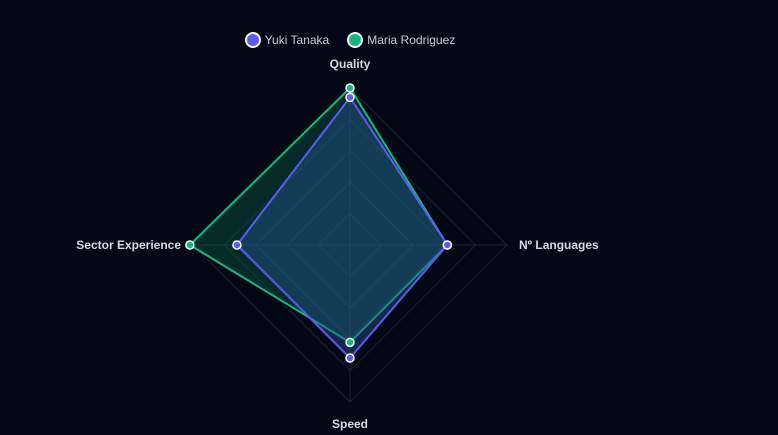 The width and height of the screenshot is (778, 435). I want to click on axis-label-quality: Quality, so click(350, 64).